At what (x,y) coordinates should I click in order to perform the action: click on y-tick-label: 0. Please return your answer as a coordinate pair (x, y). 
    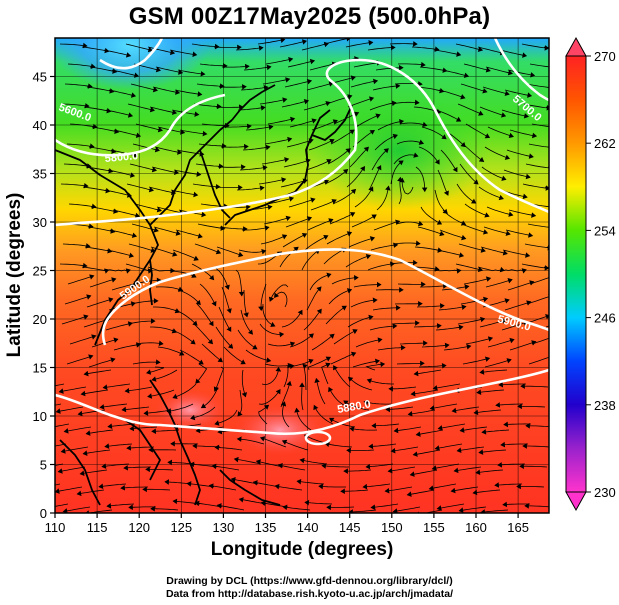
    Looking at the image, I should click on (43, 513).